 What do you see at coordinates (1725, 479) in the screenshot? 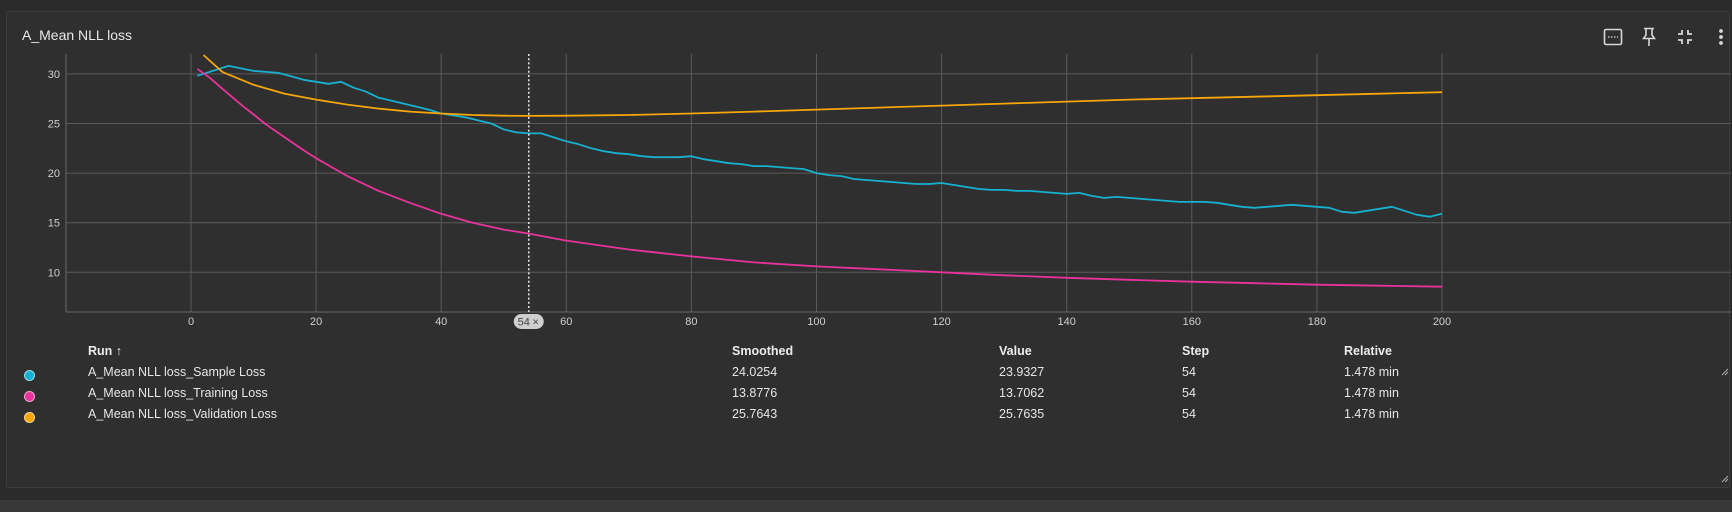
I see `resize-handle-table` at bounding box center [1725, 479].